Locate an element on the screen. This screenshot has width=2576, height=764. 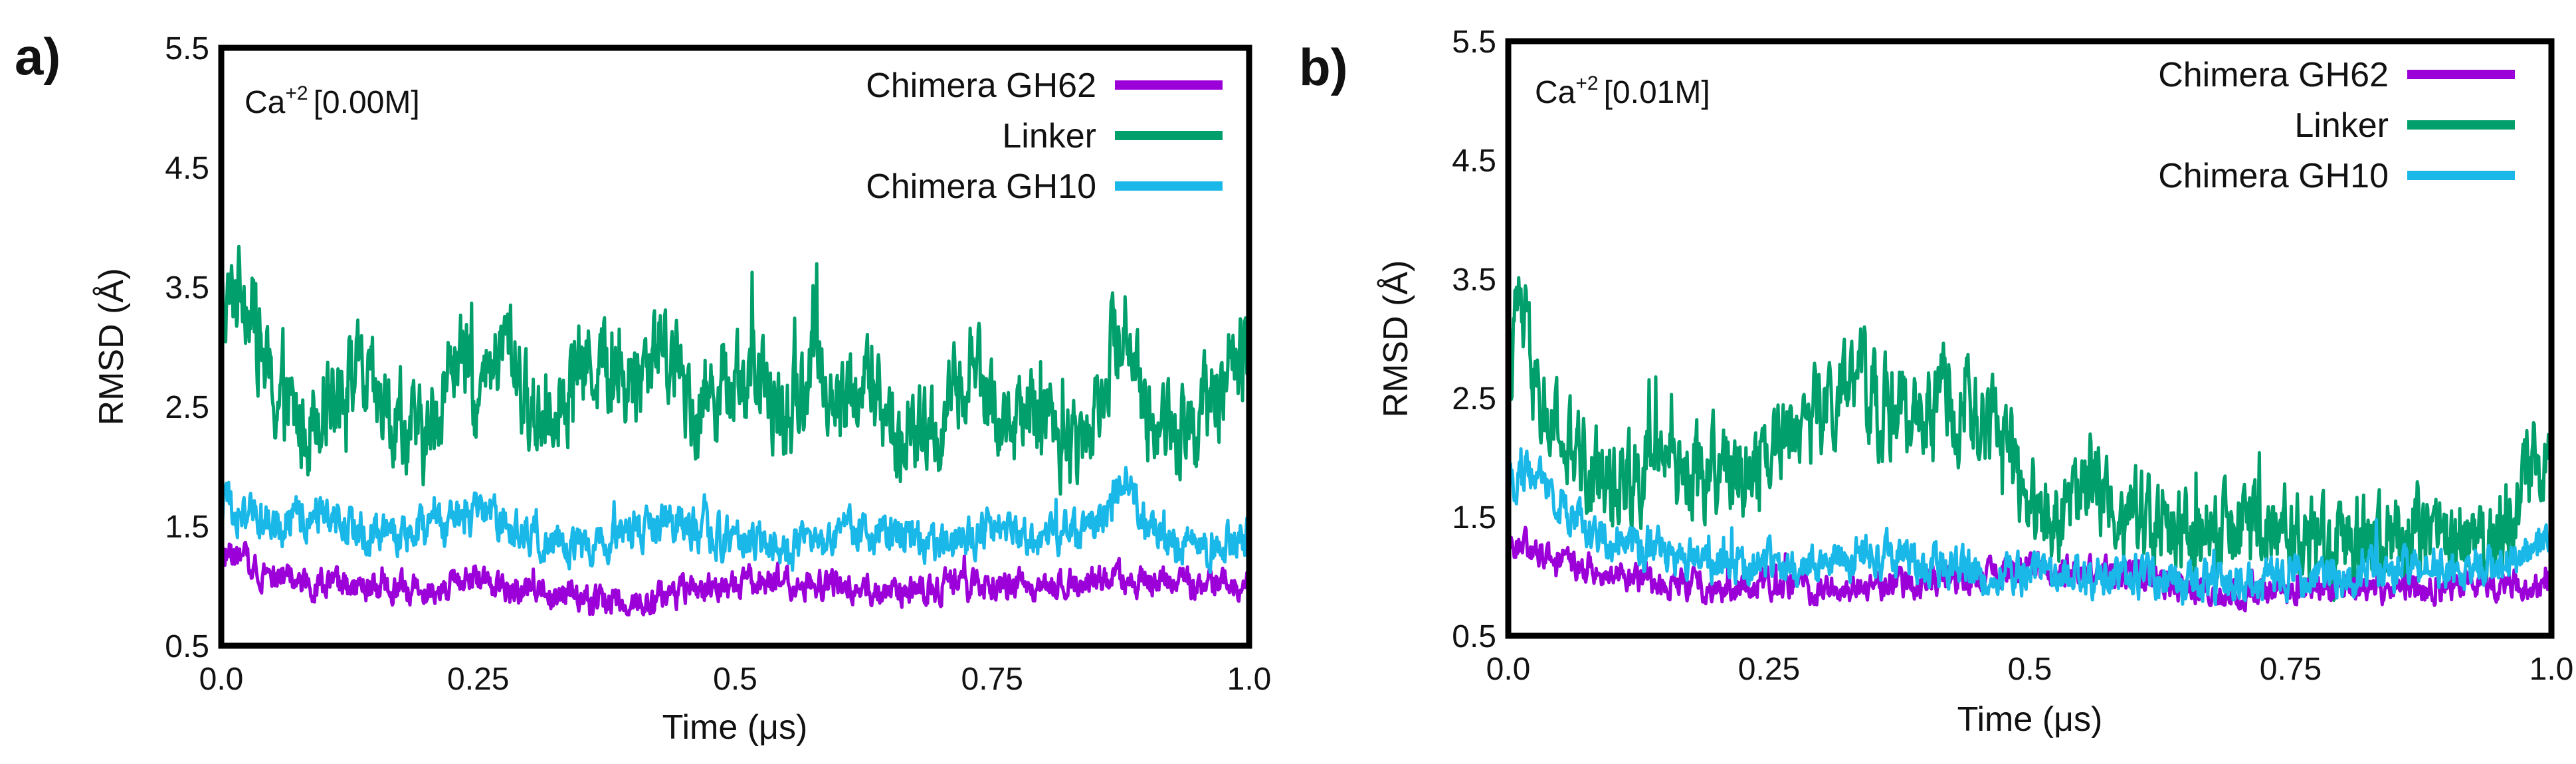
series-line-chimera-gh62 is located at coordinates (735, 568).